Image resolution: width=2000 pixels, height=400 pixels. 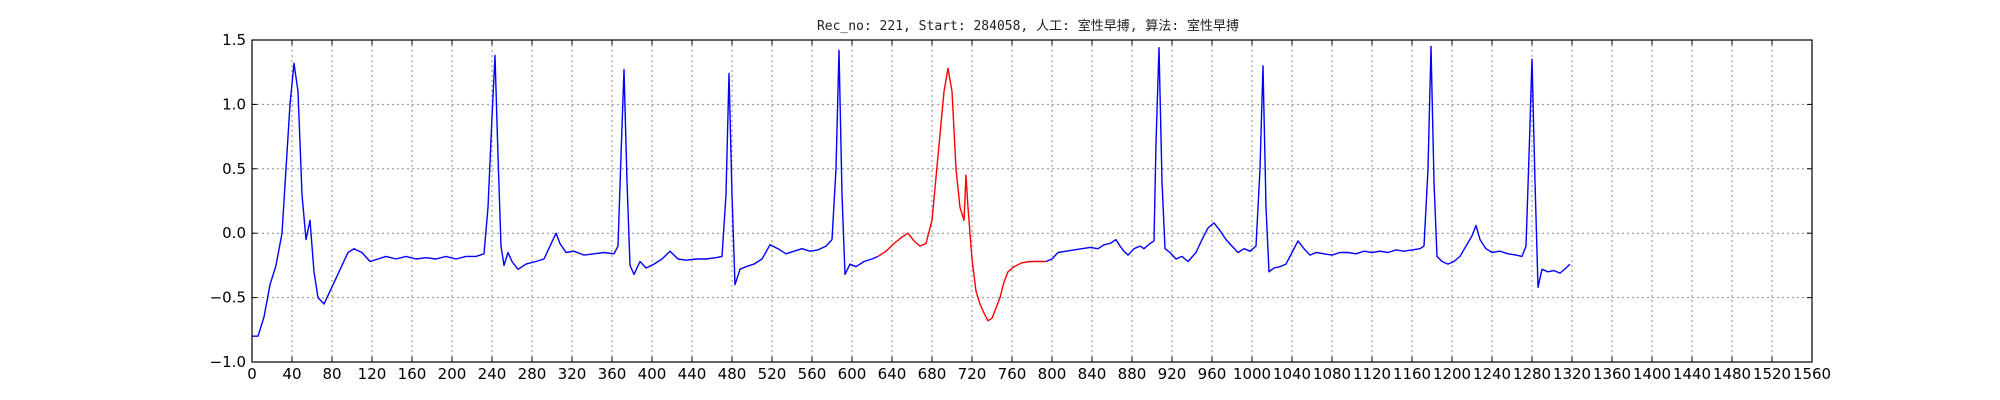 I want to click on x-tick-label: 1280, so click(x=1532, y=374).